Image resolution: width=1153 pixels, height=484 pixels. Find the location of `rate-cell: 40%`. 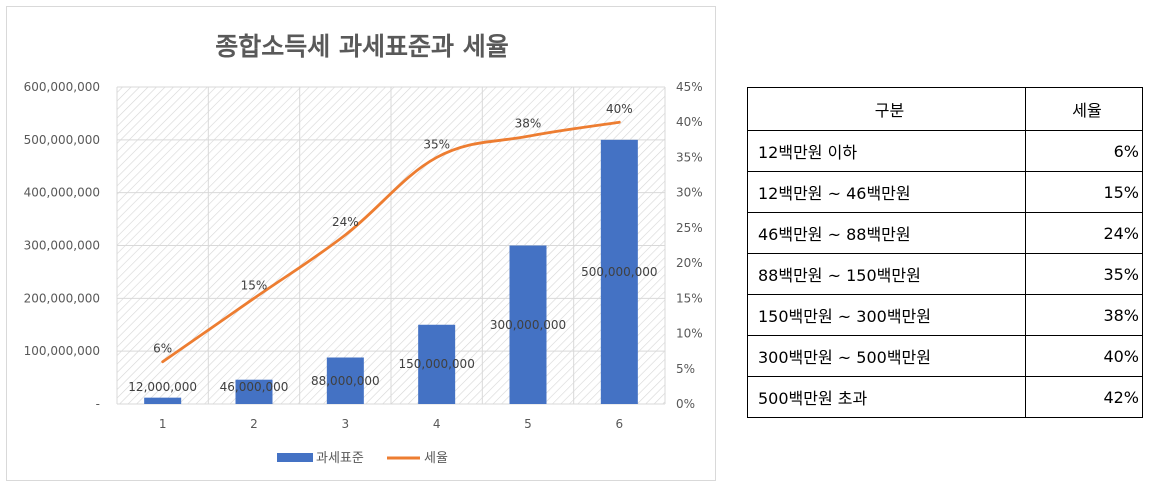

rate-cell: 40% is located at coordinates (1084, 356).